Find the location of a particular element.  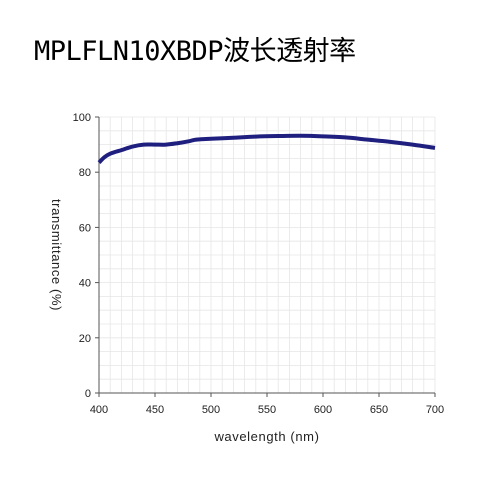

y-tick-label: 60 is located at coordinates (85, 228).